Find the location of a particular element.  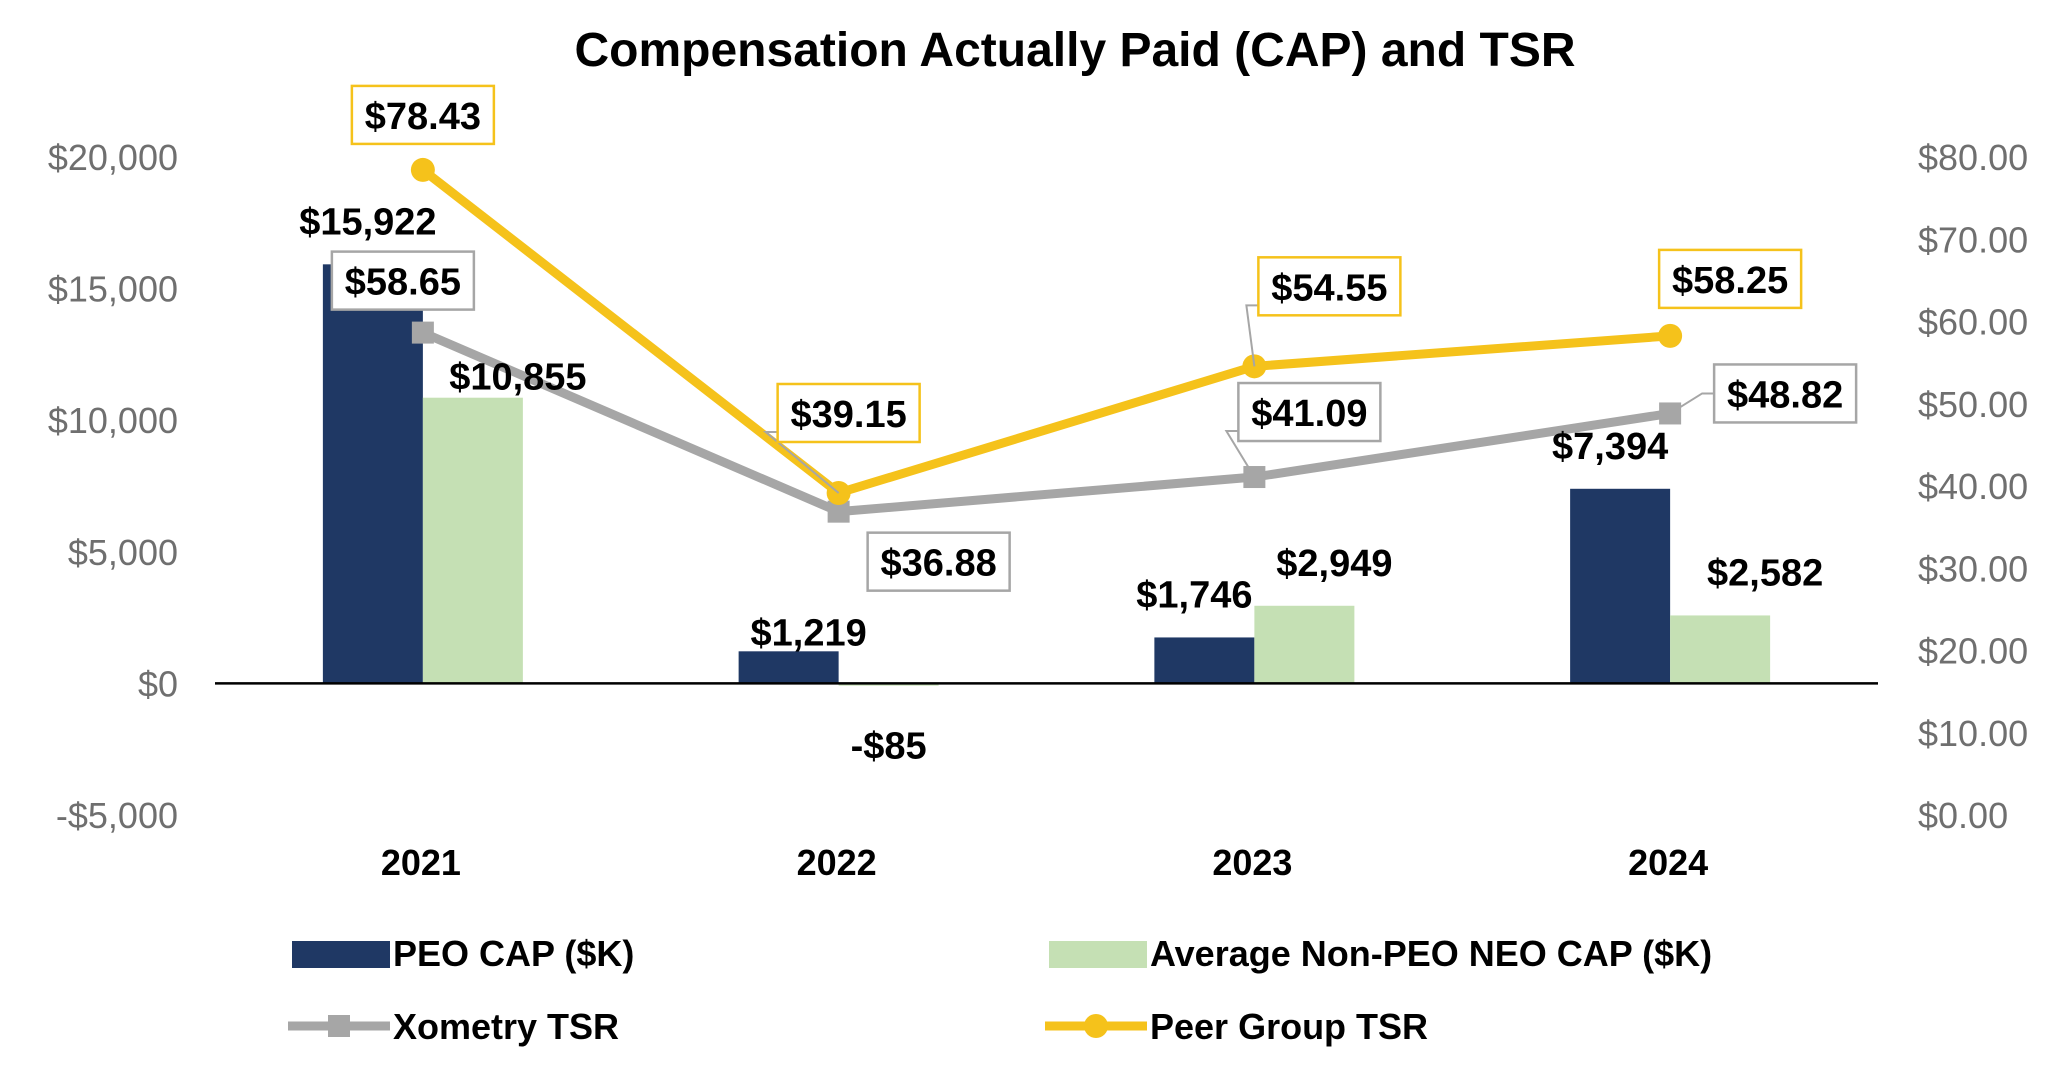

right-axis-tick-label: $70.00 is located at coordinates (1973, 239).